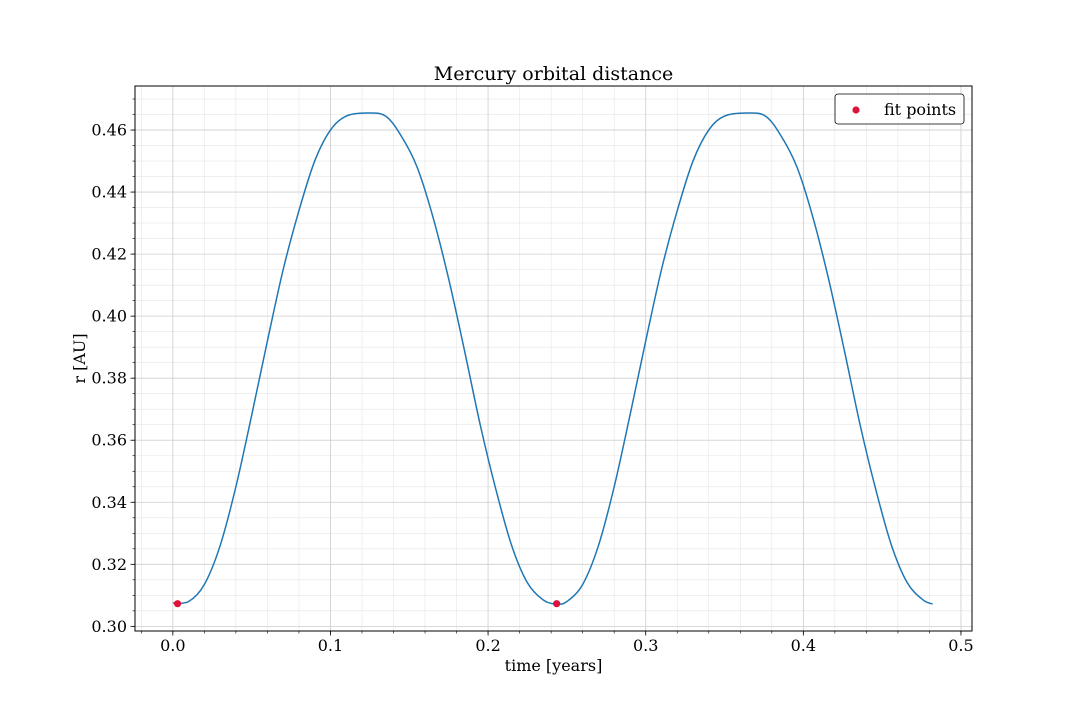 This screenshot has width=1080, height=720. I want to click on x-tick-label: 0.1, so click(330, 645).